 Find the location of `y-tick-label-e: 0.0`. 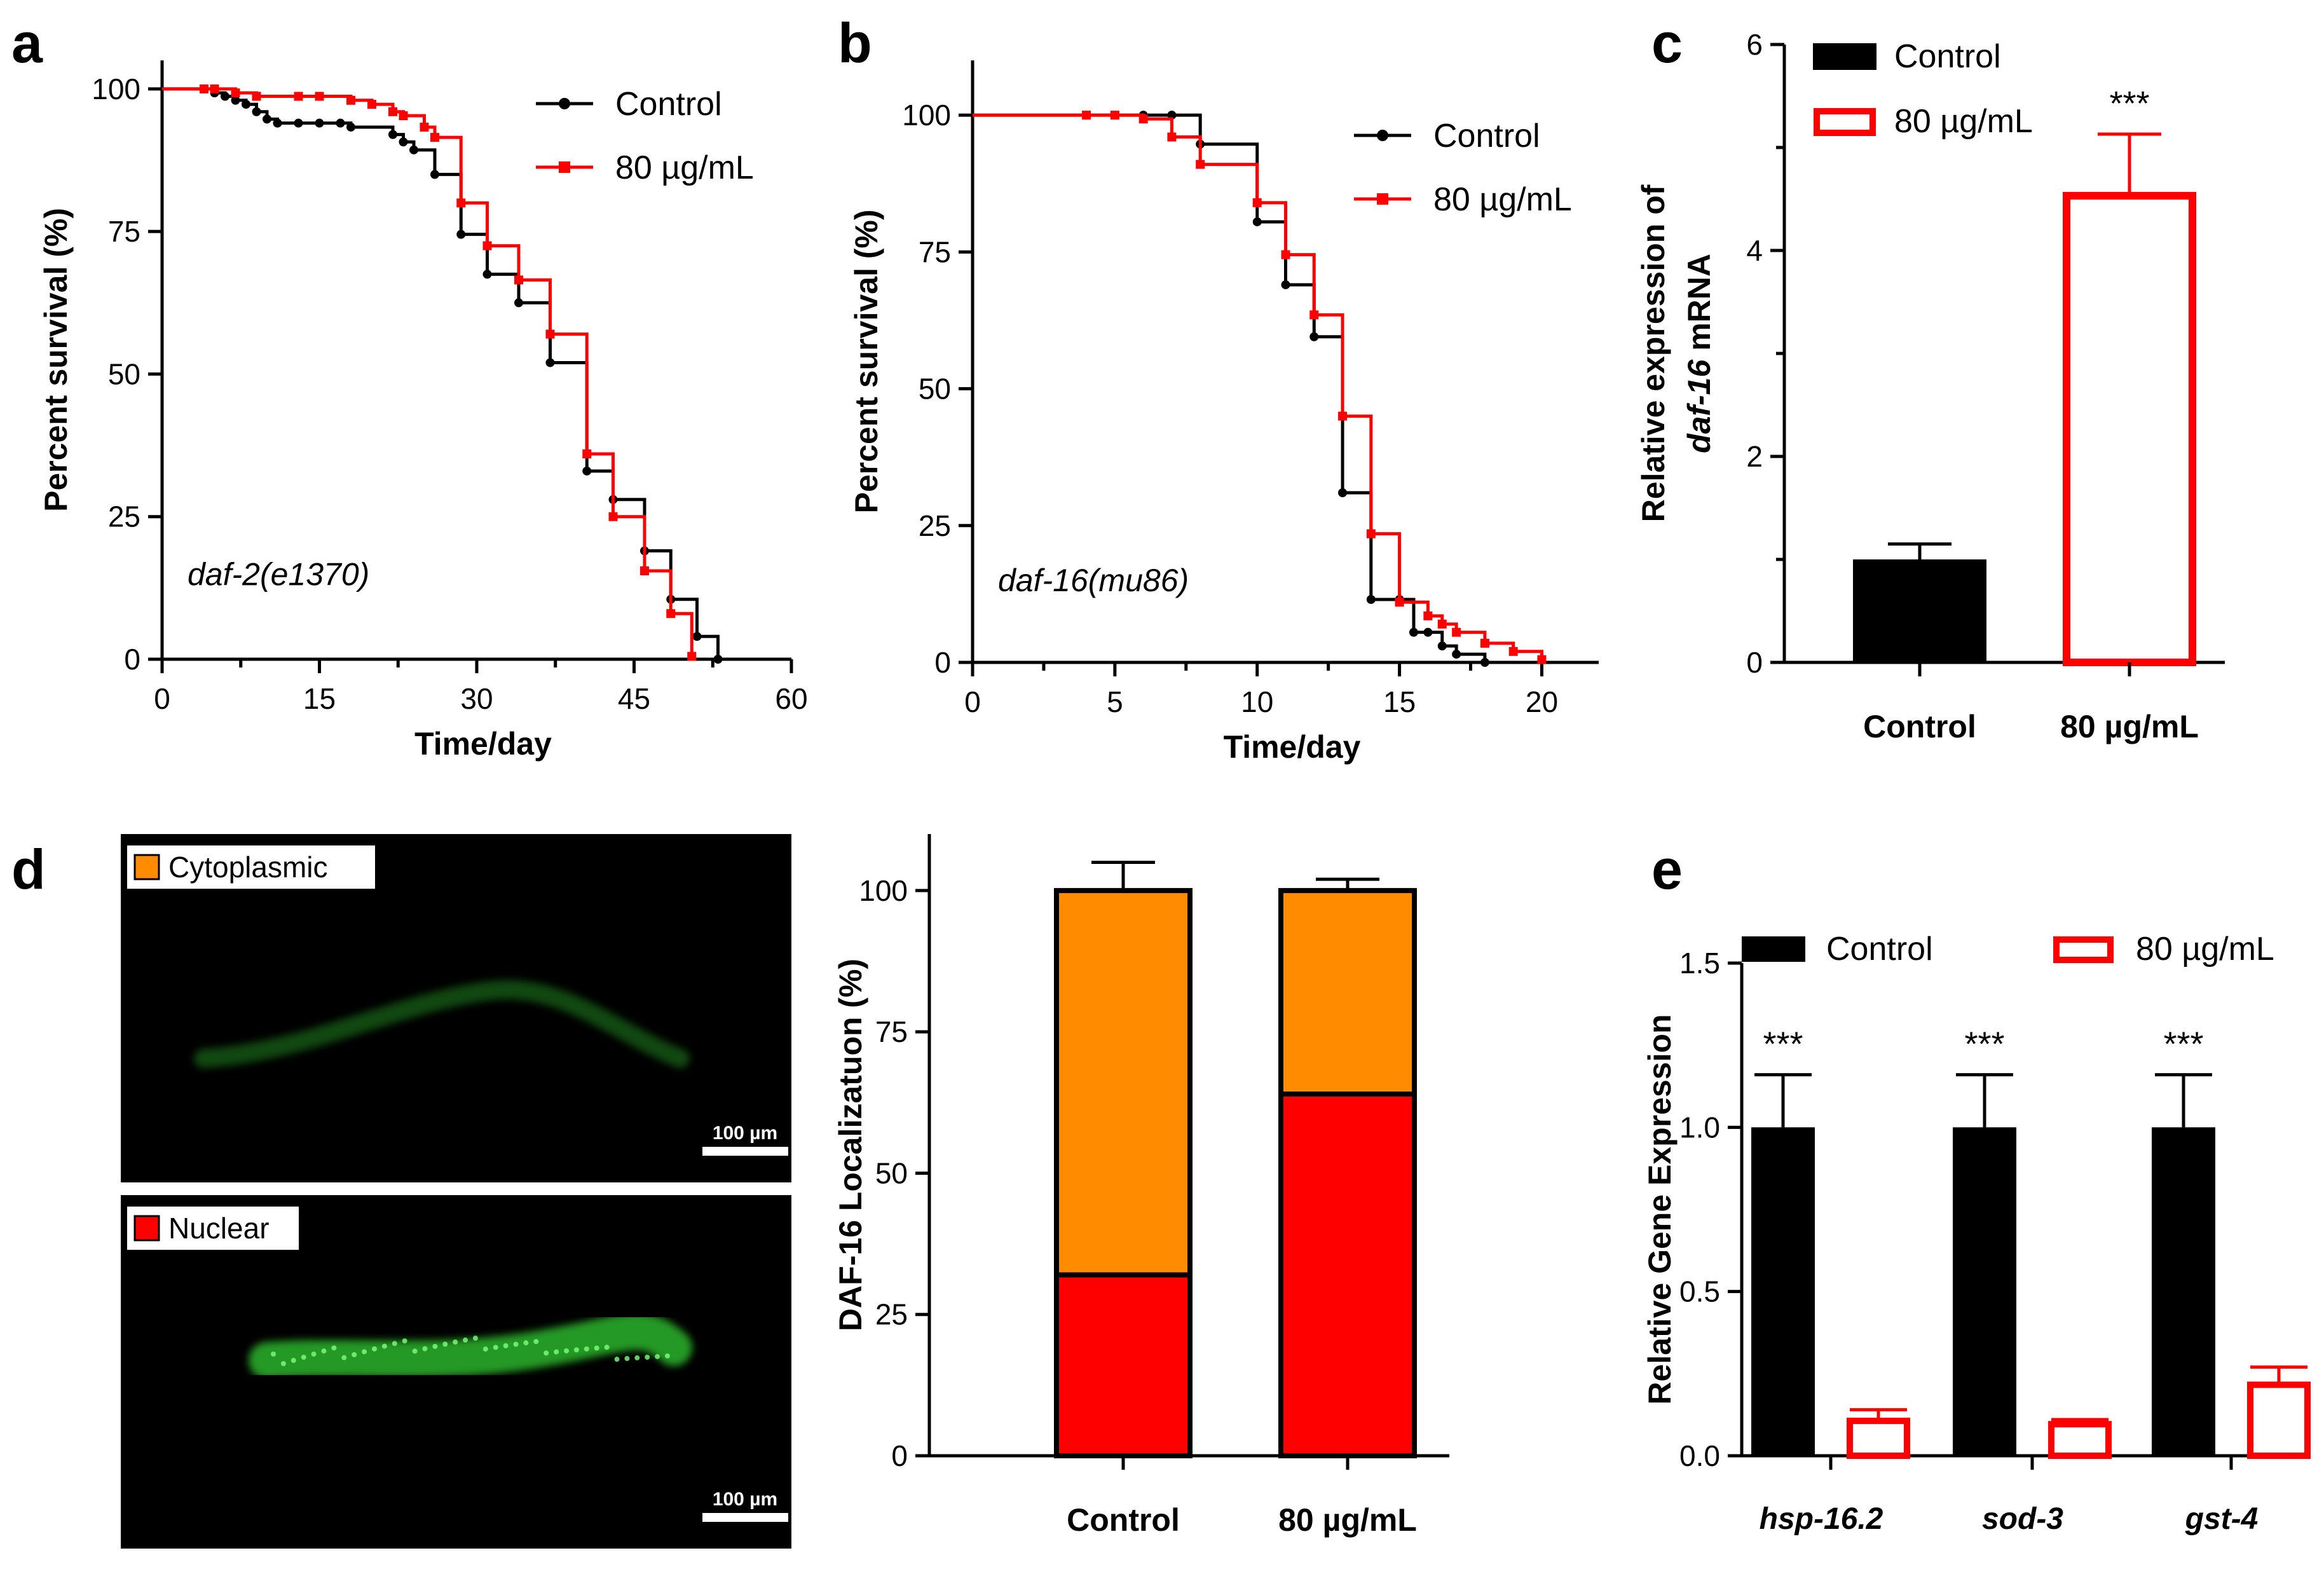

y-tick-label-e: 0.0 is located at coordinates (1699, 1455).